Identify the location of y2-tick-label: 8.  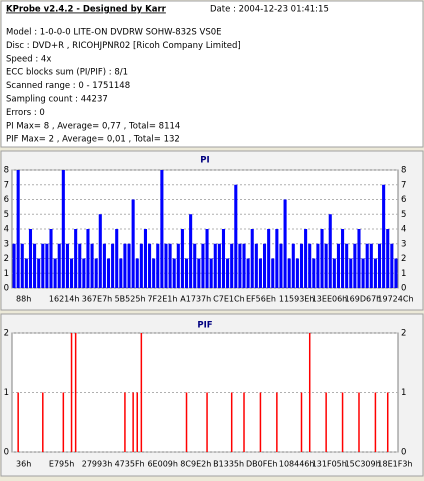
(403, 171).